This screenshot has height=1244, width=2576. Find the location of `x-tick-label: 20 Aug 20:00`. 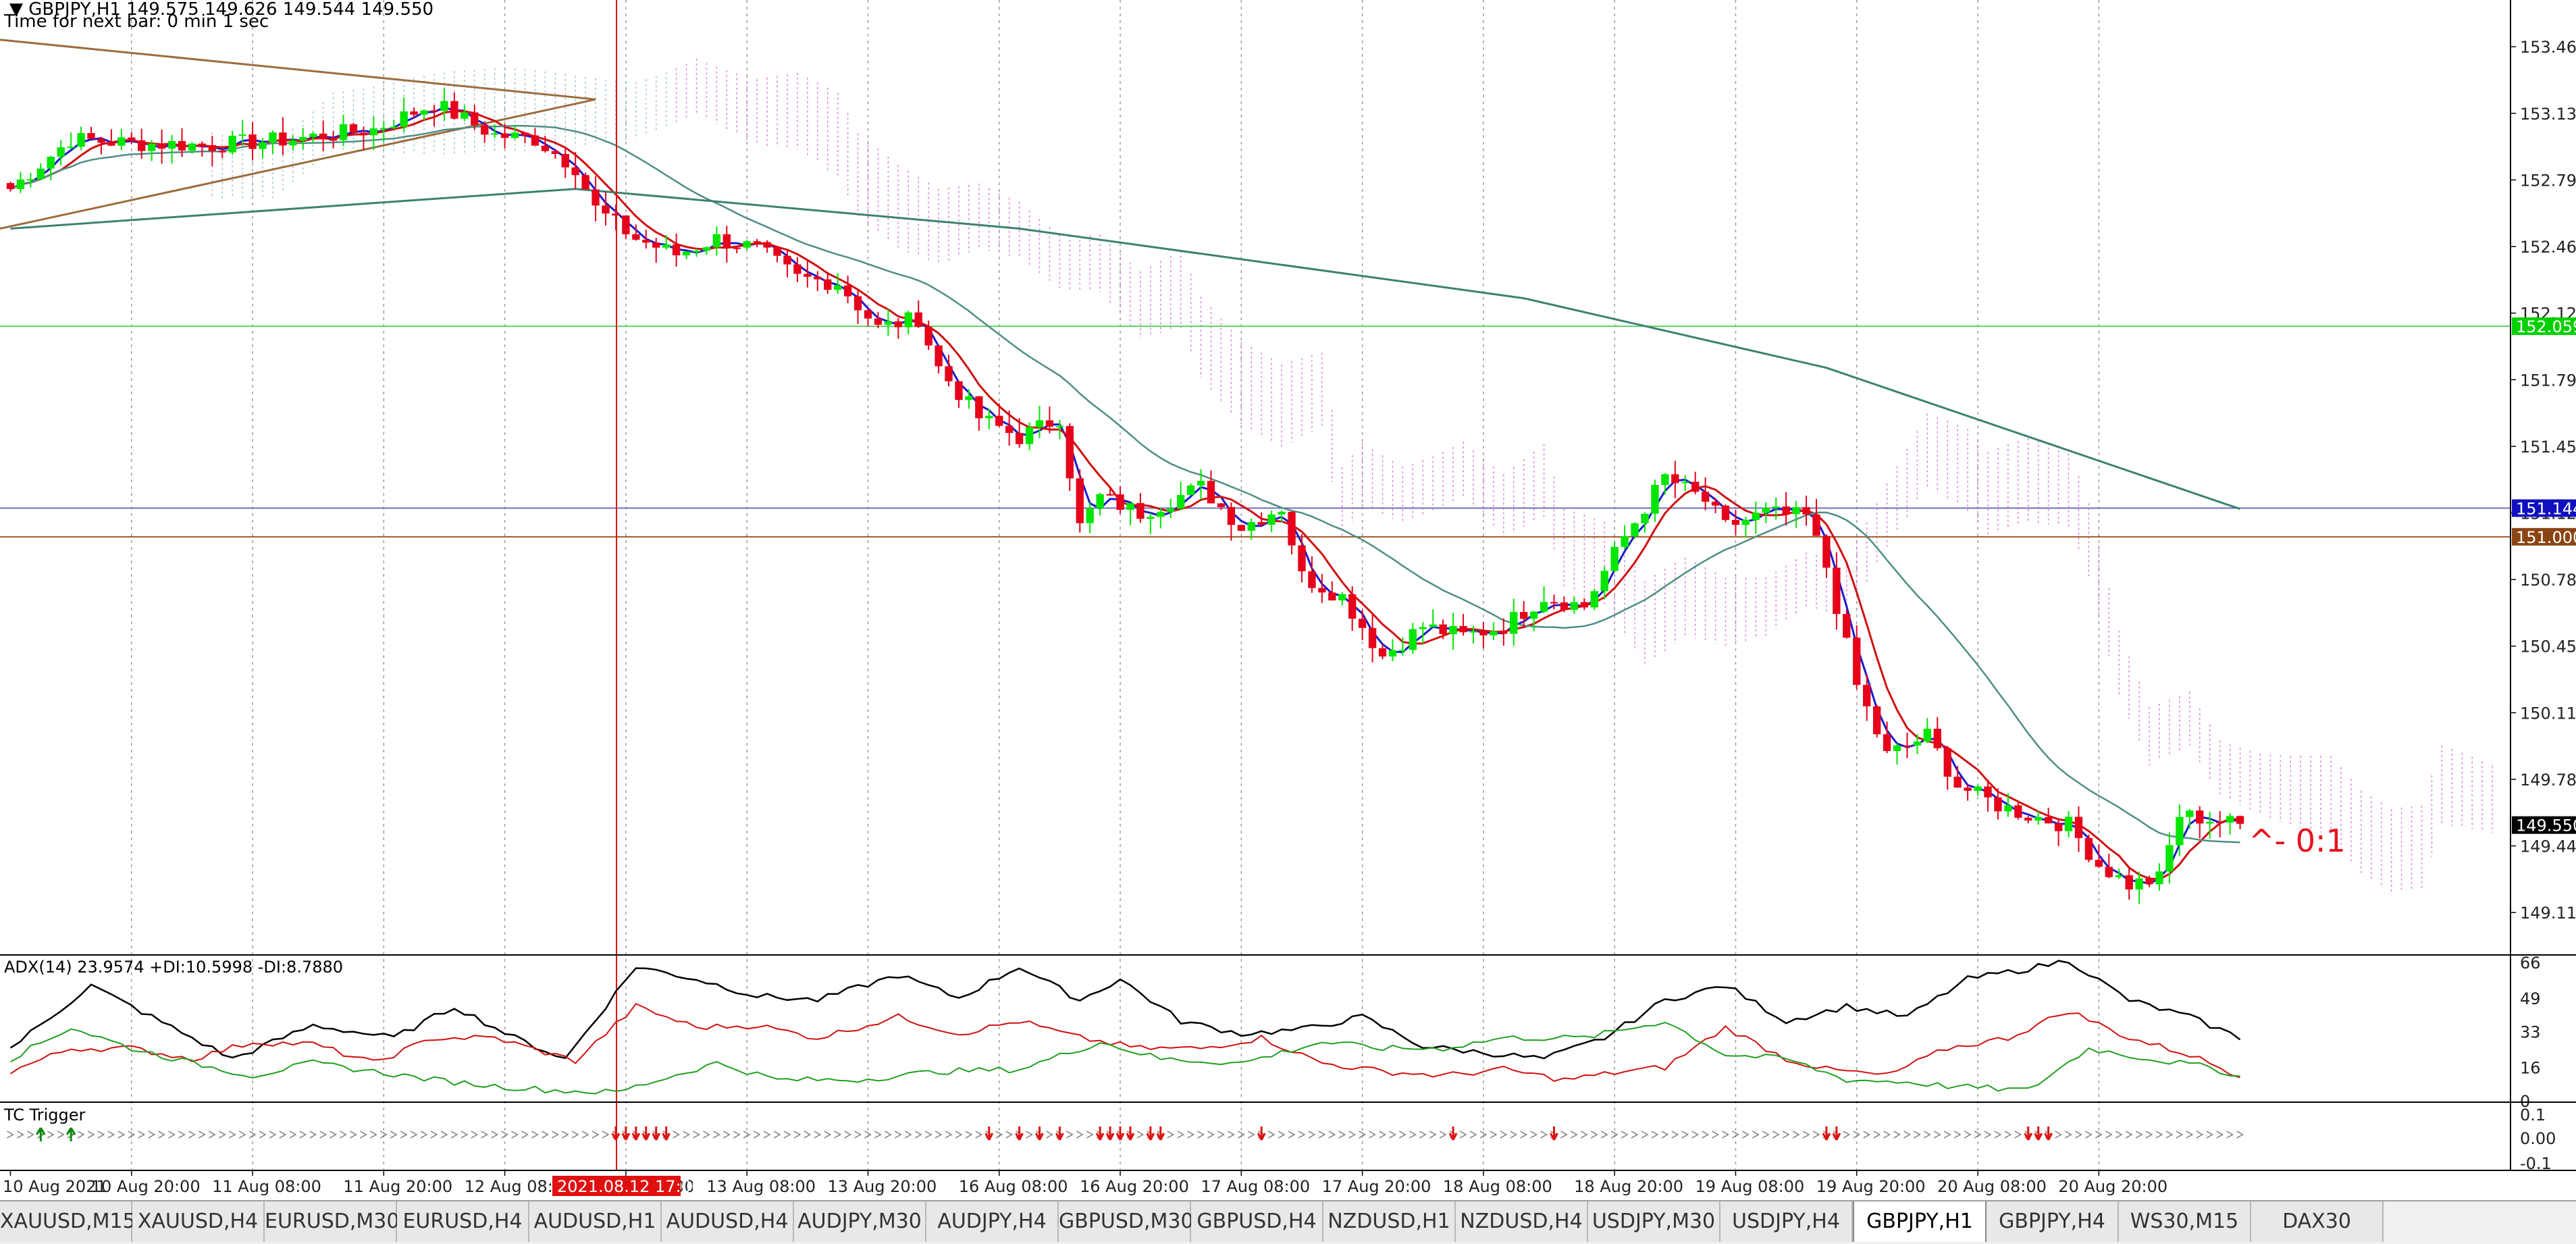

x-tick-label: 20 Aug 20:00 is located at coordinates (2112, 1186).